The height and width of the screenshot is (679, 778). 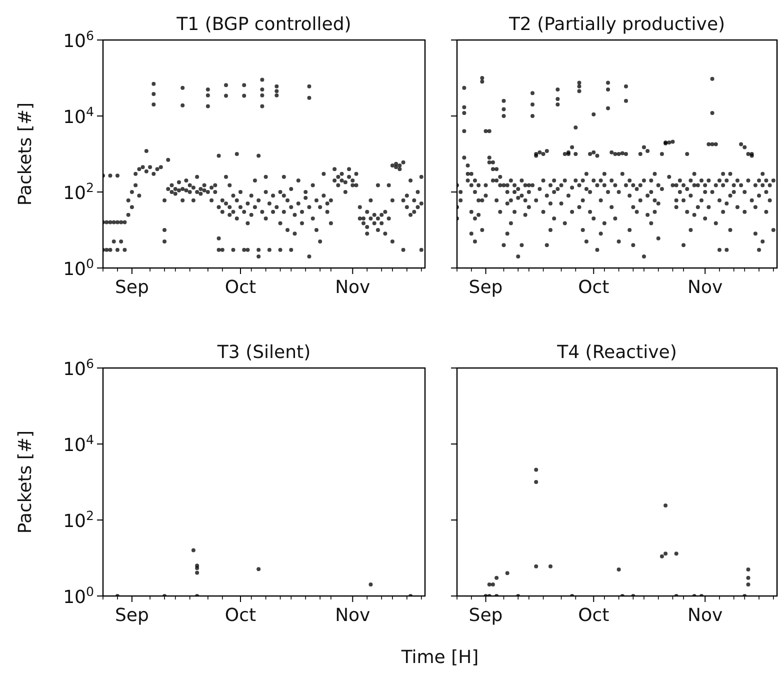 What do you see at coordinates (264, 24) in the screenshot?
I see `chart-title: T1 (BGP controlled)` at bounding box center [264, 24].